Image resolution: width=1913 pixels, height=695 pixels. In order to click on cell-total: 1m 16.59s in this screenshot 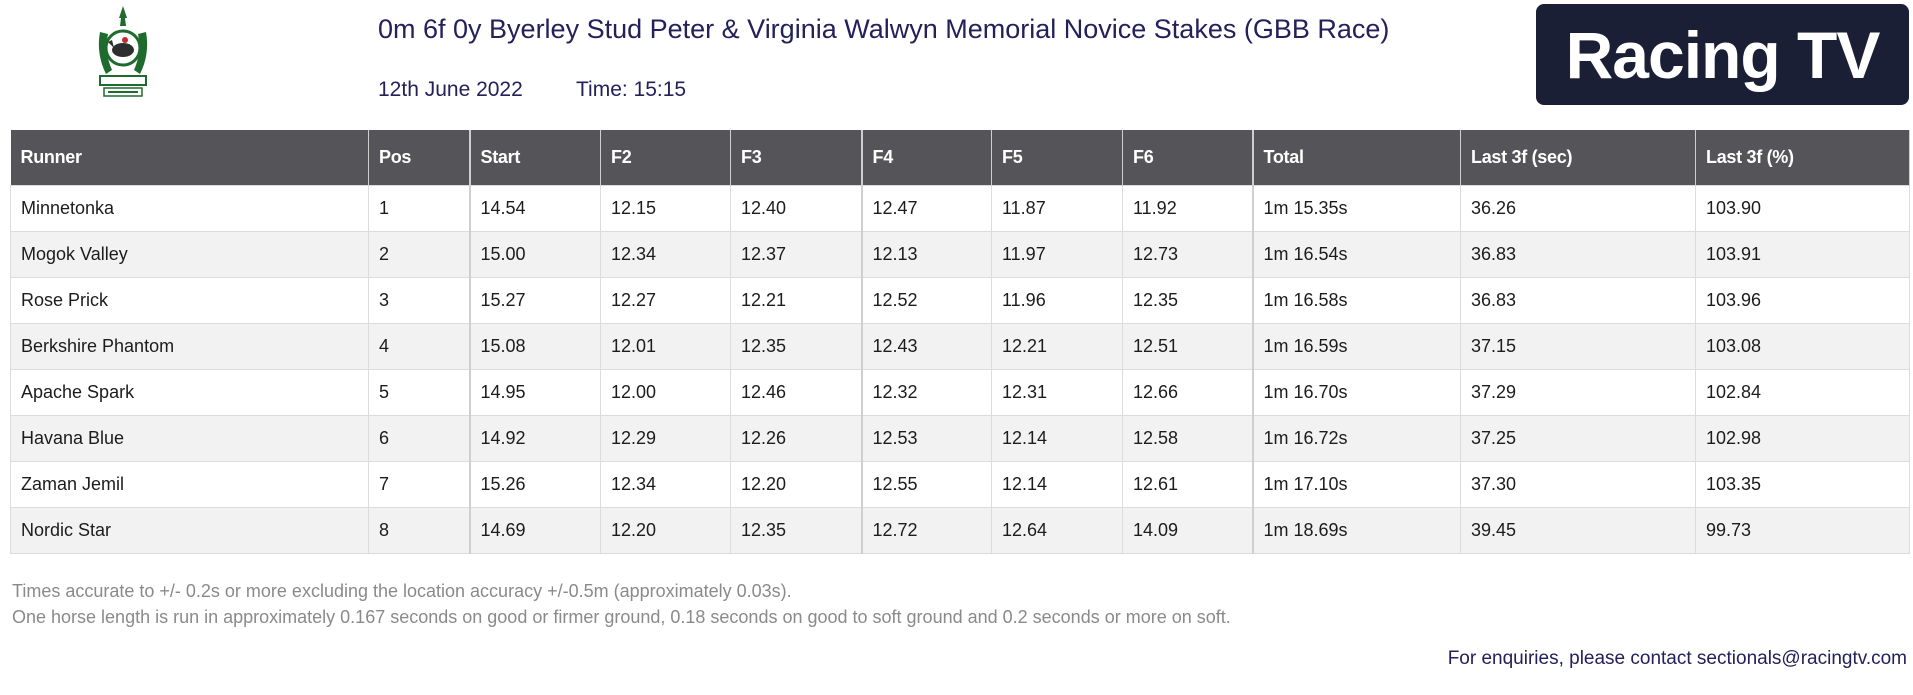, I will do `click(1356, 346)`.